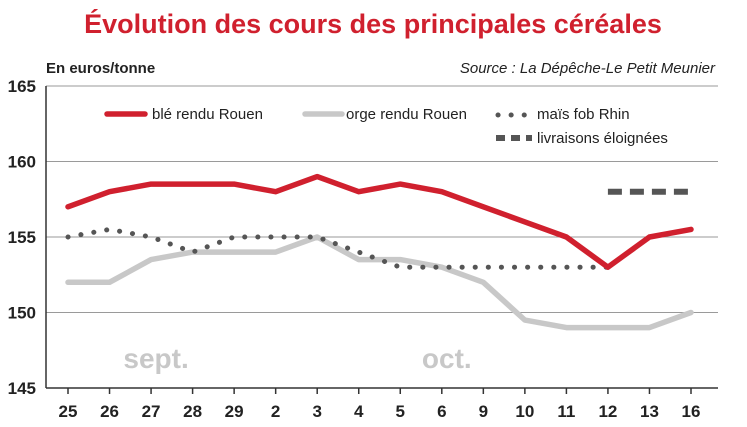 The image size is (747, 427). Describe the element at coordinates (583, 114) in the screenshot. I see `legend-label-2: maïs fob Rhin` at that location.